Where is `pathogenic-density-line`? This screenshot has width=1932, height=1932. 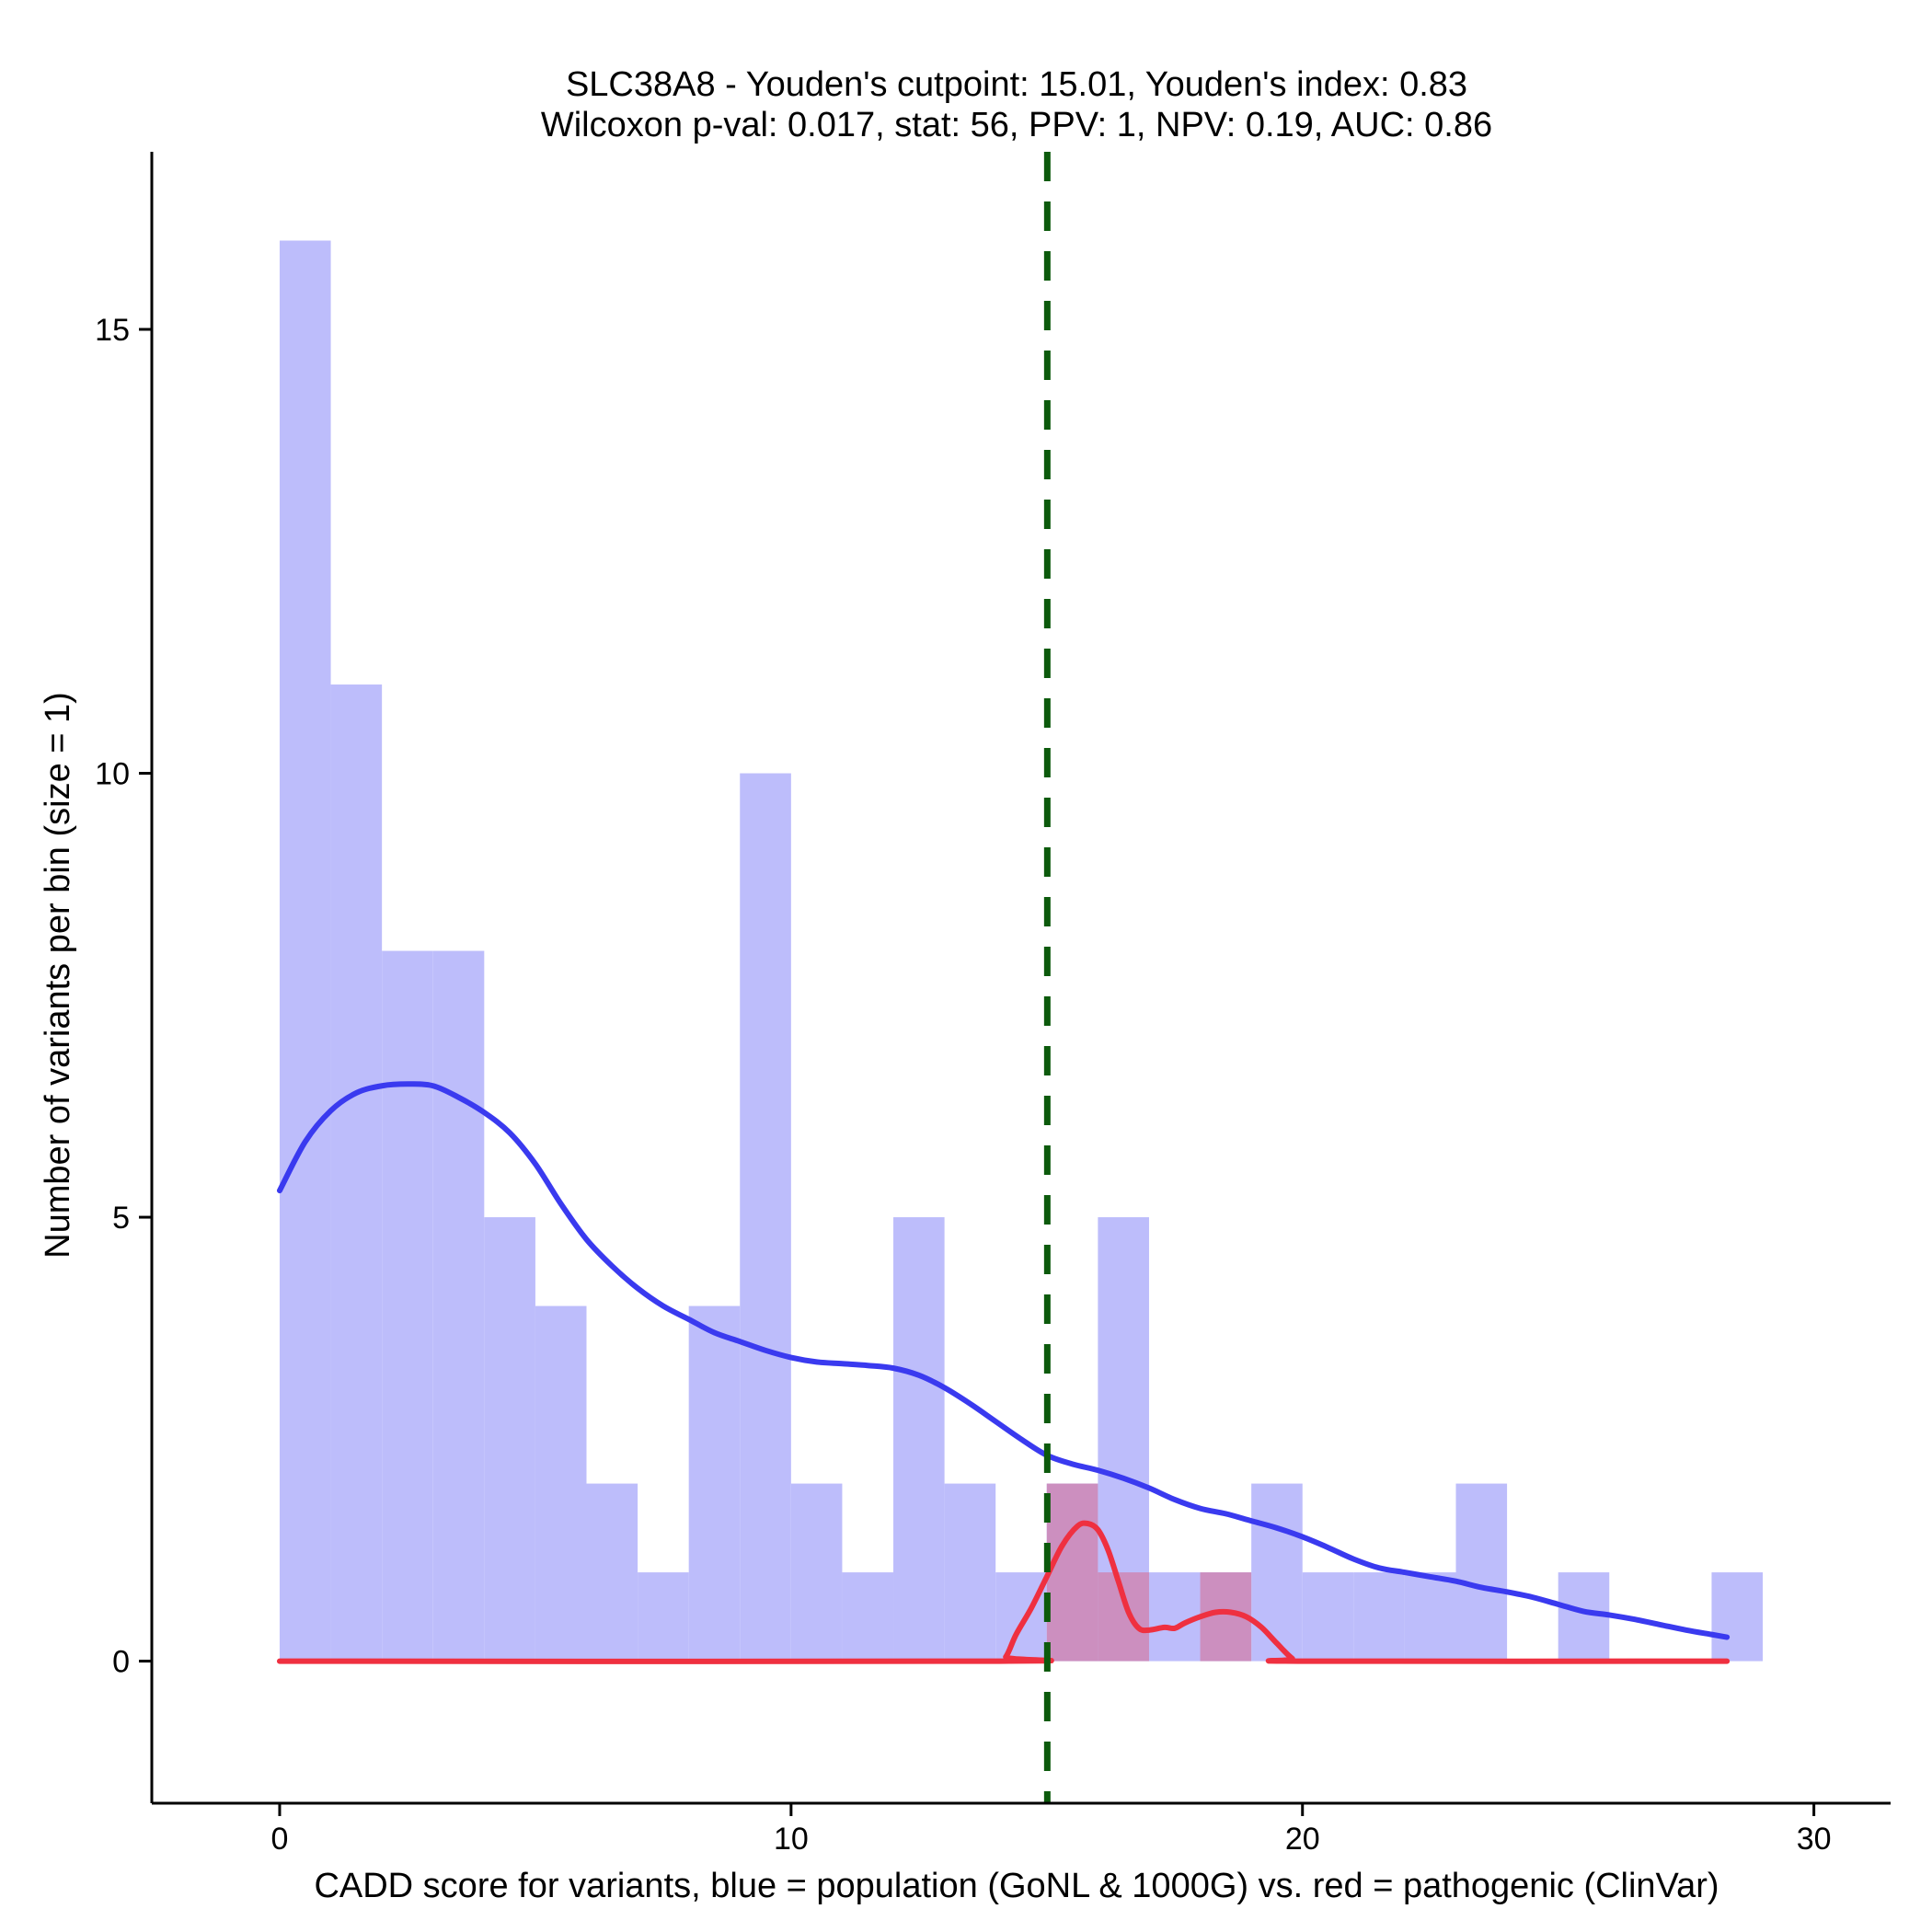 pathogenic-density-line is located at coordinates (1003, 1592).